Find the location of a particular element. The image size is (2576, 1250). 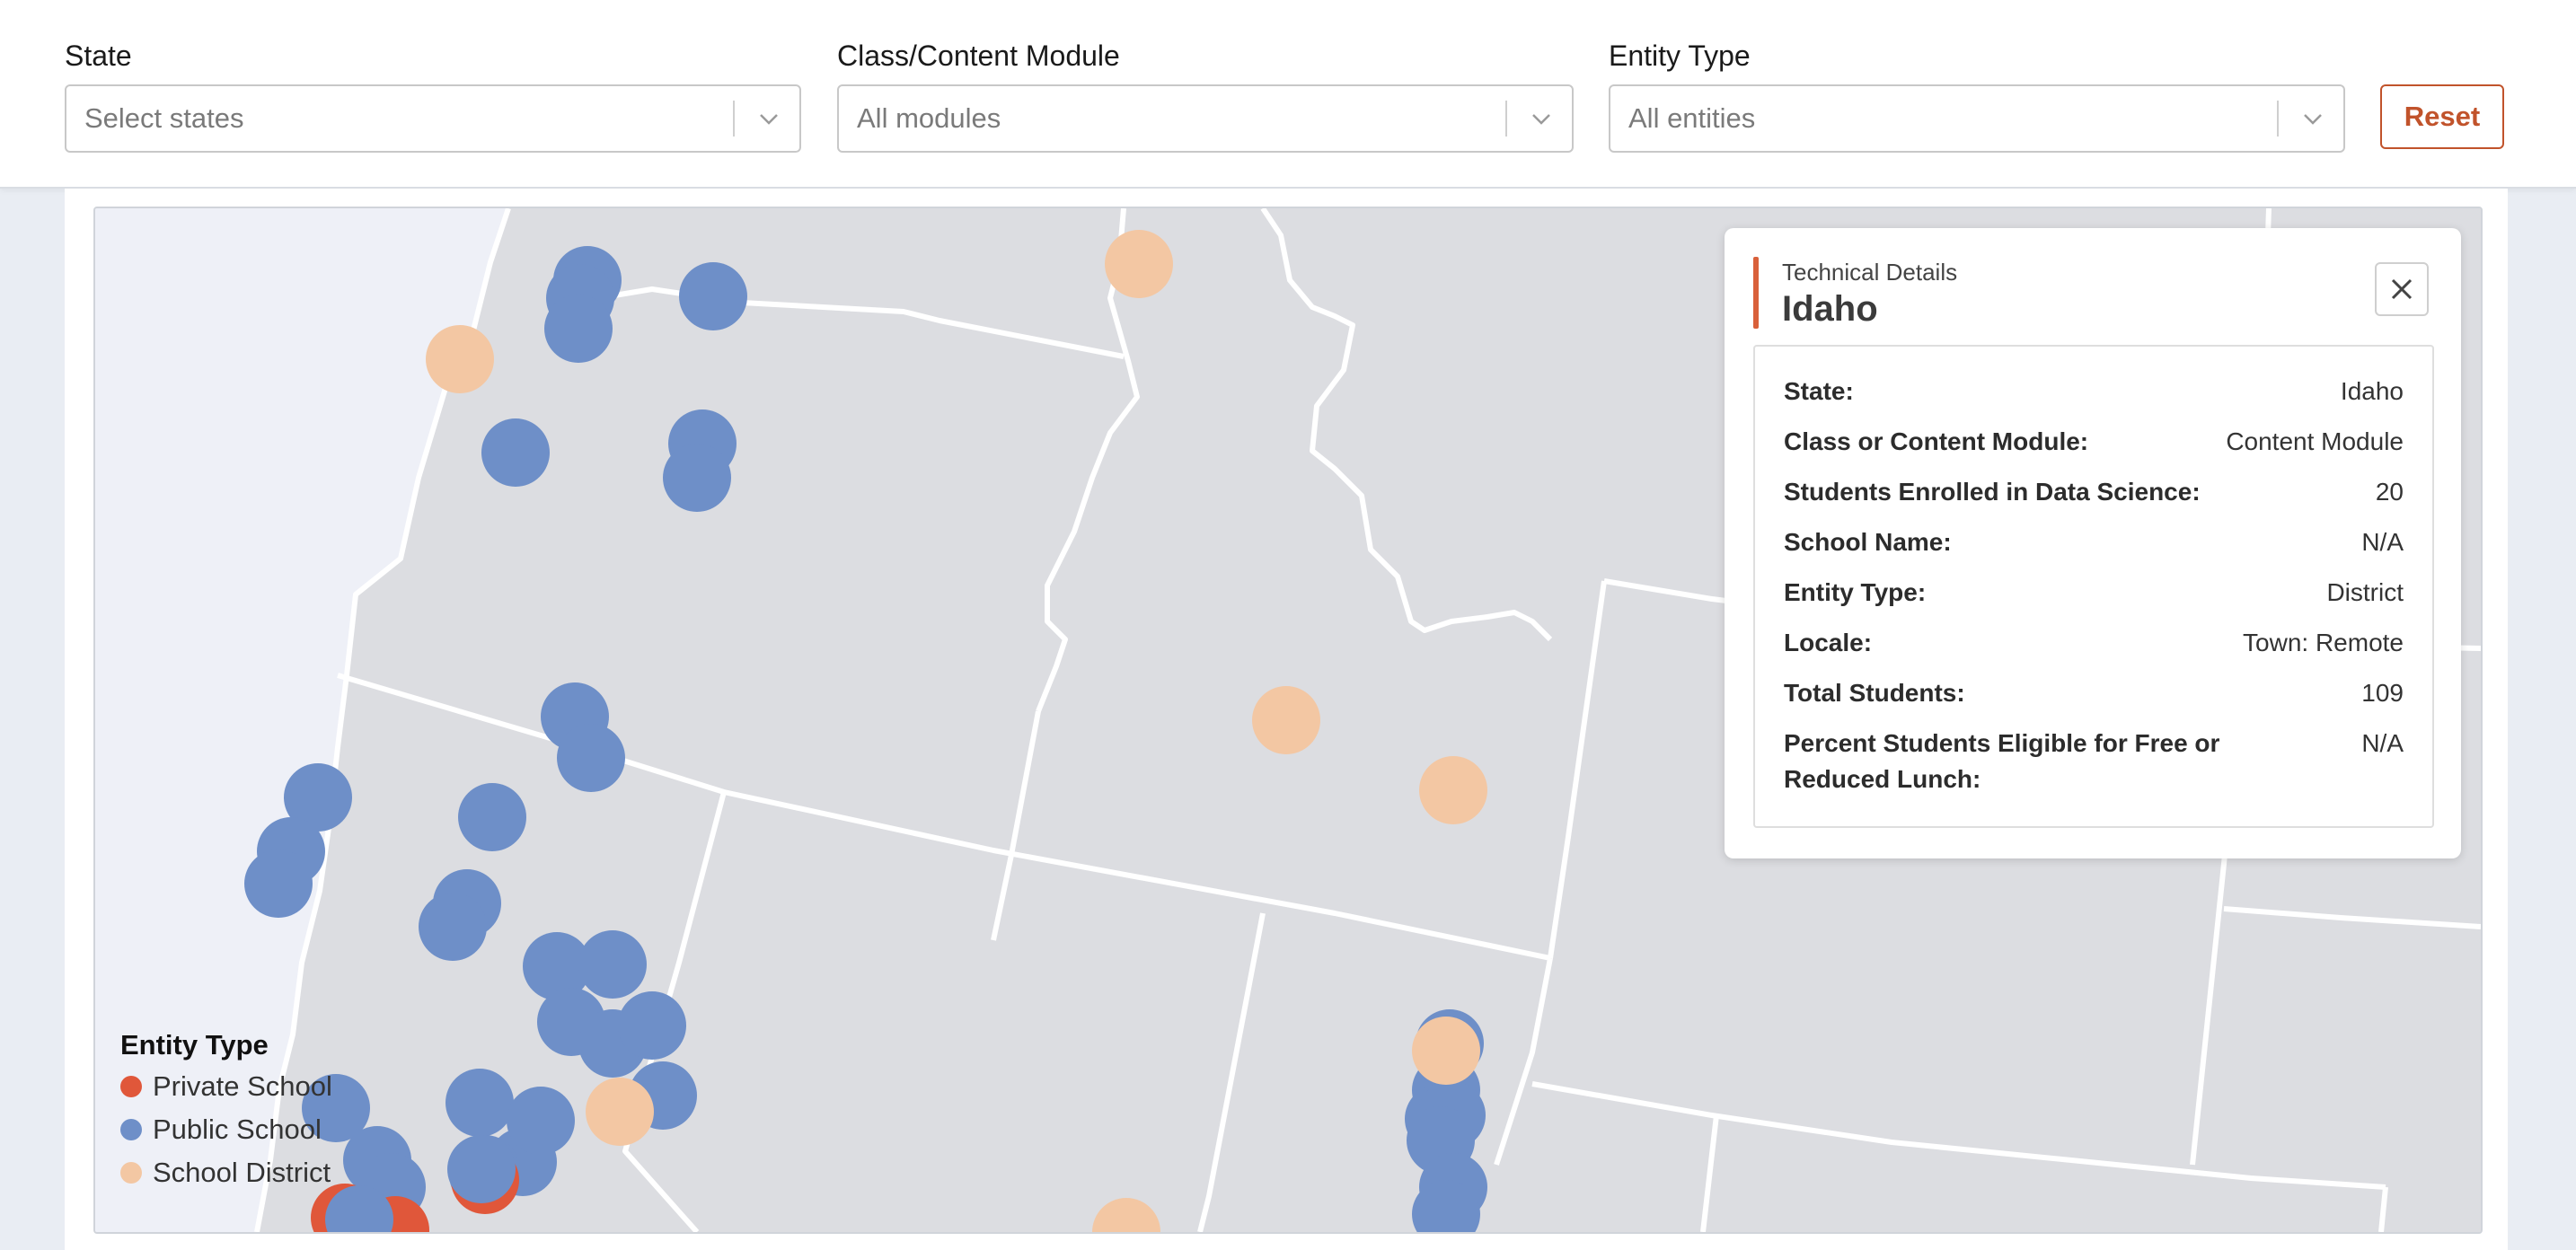

entity-filter-label: Entity Type is located at coordinates (1680, 56).